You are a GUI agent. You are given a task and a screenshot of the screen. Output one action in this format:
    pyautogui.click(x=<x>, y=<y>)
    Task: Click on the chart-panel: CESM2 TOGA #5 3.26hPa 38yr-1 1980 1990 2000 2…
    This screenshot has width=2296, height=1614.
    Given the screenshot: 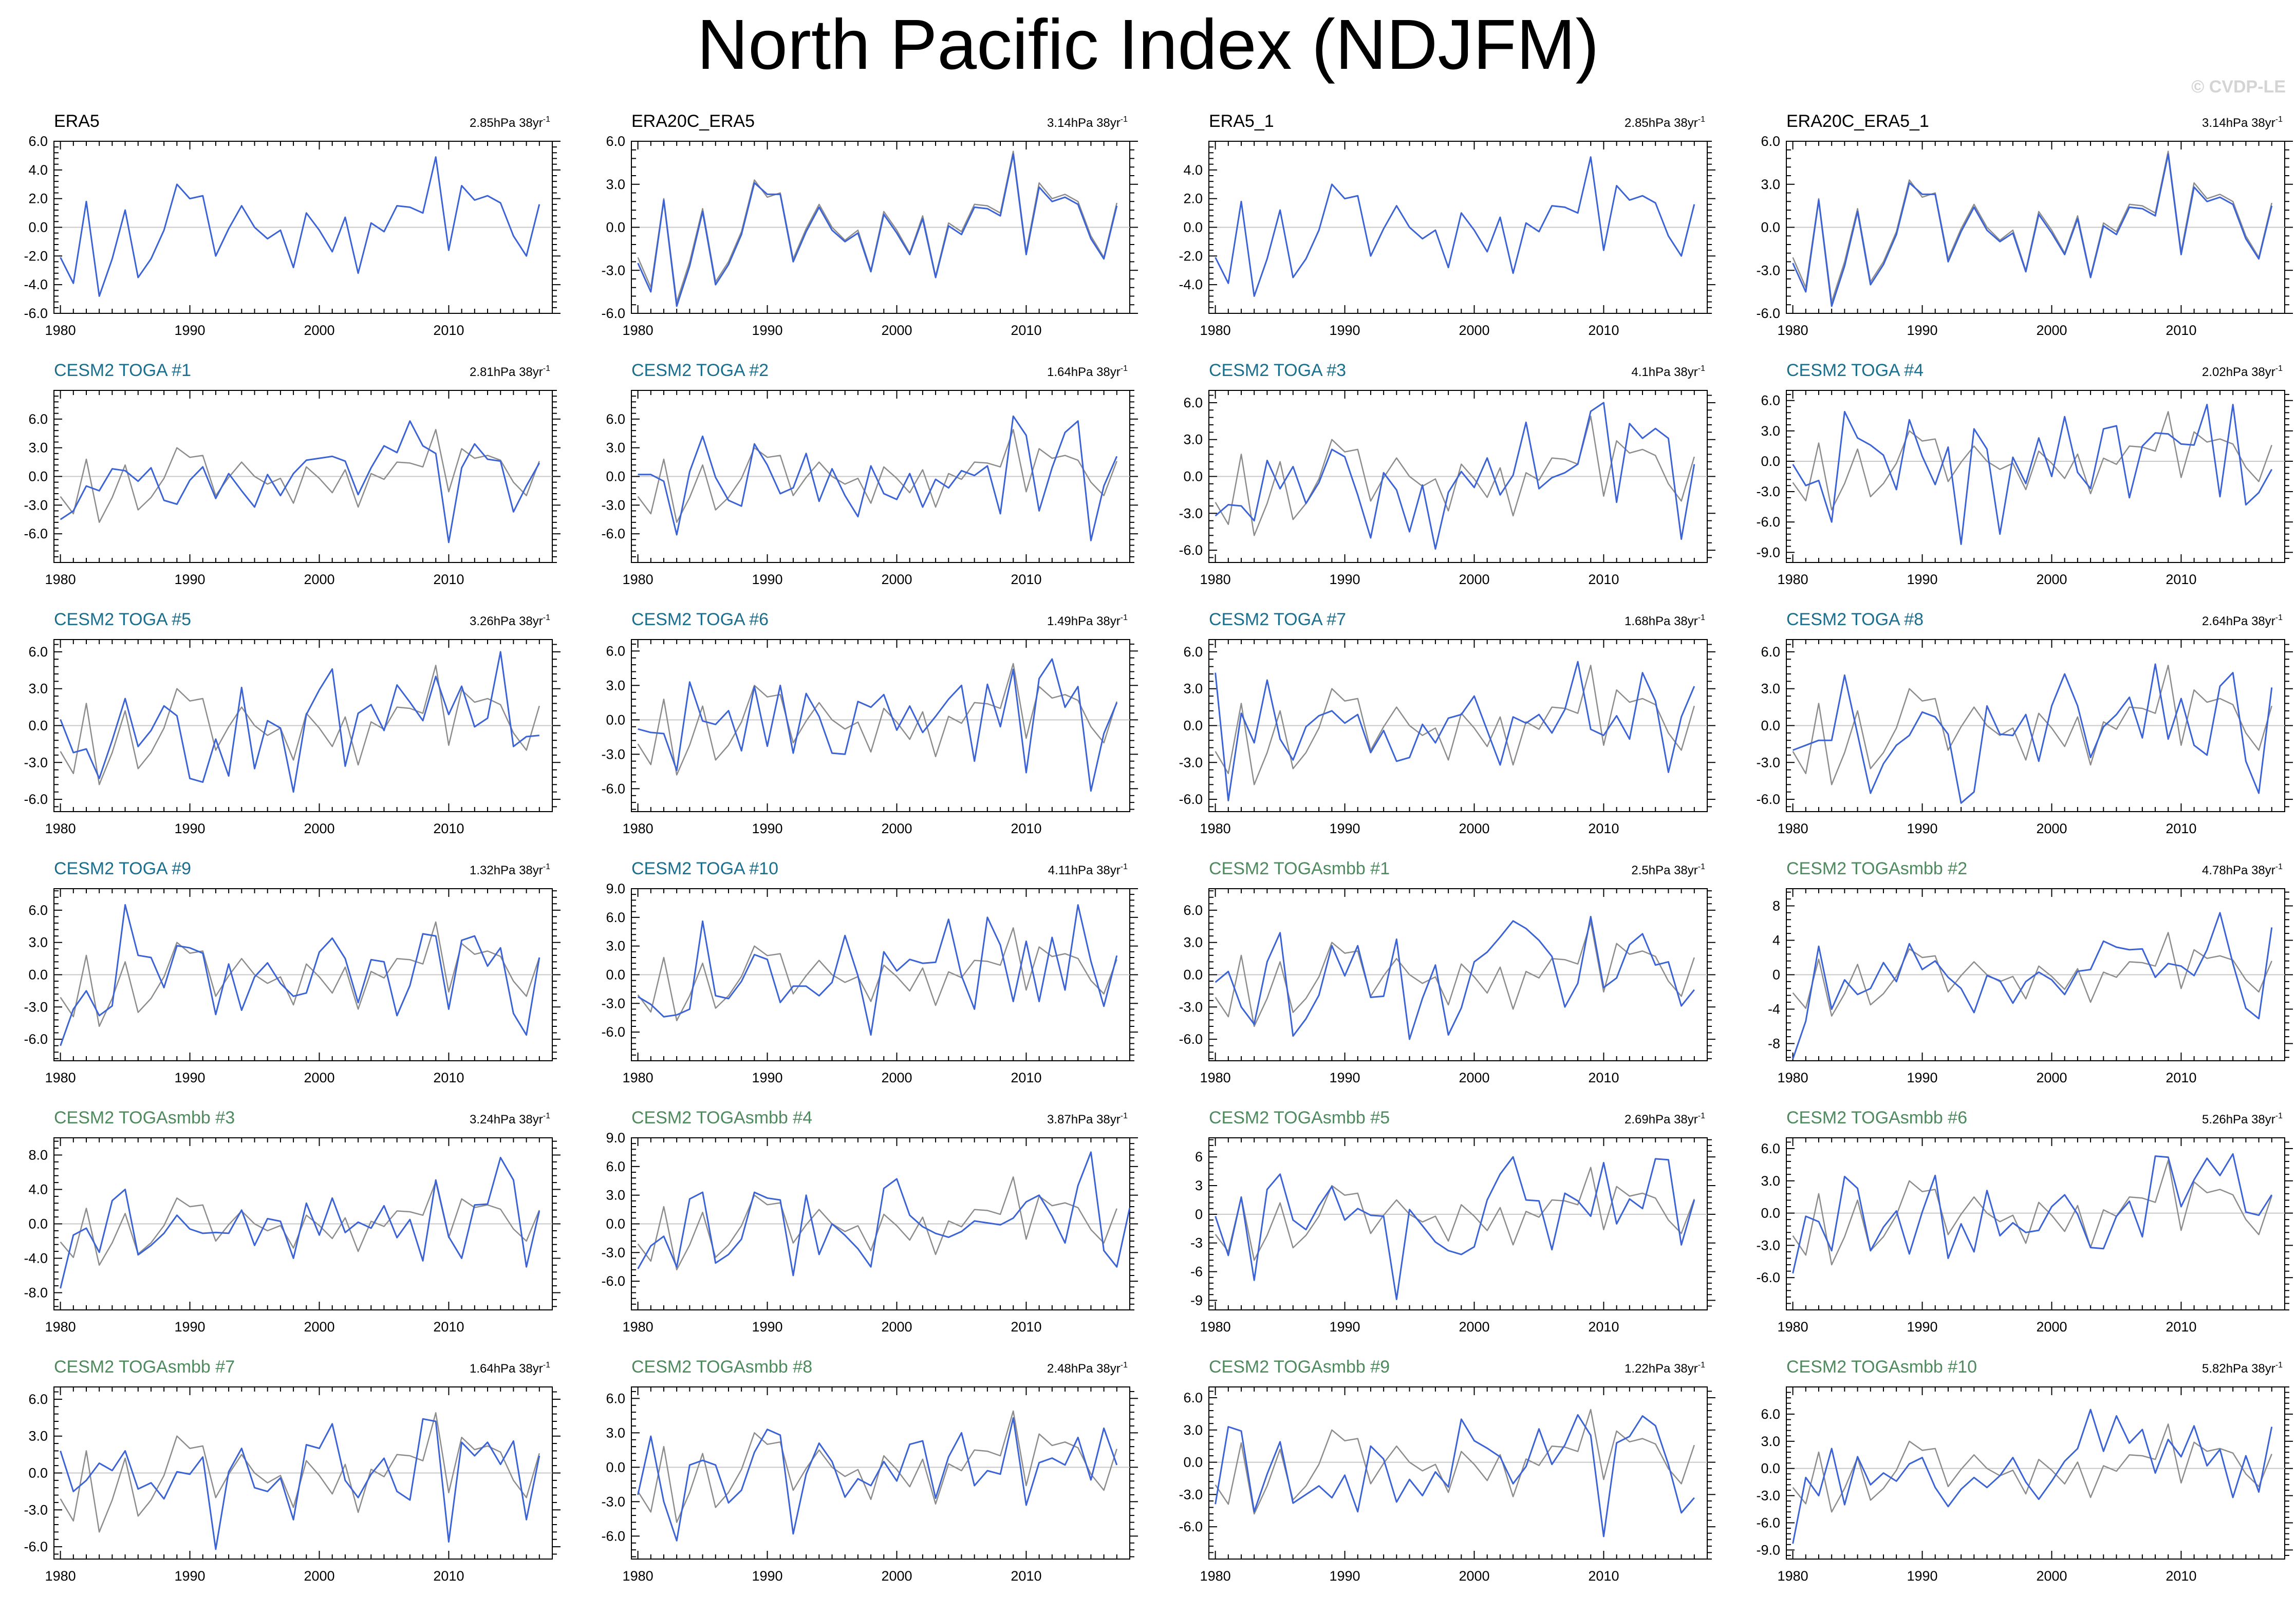 What is the action you would take?
    pyautogui.click(x=293, y=727)
    